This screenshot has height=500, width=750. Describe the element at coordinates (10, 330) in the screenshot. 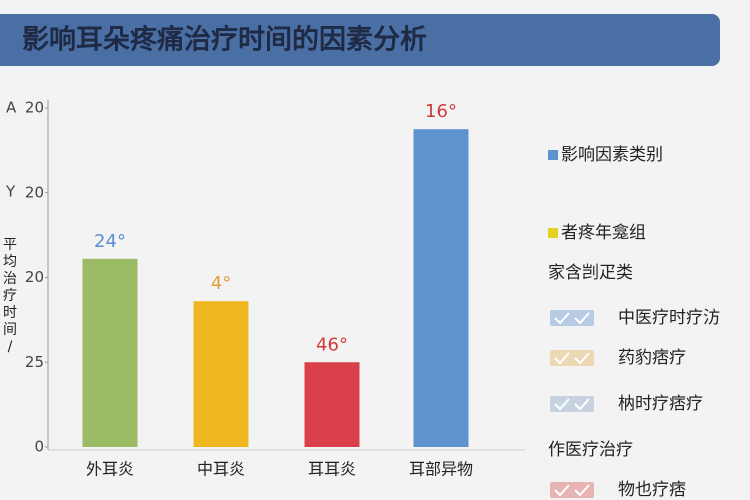

I see `y-axis-label: 间` at that location.